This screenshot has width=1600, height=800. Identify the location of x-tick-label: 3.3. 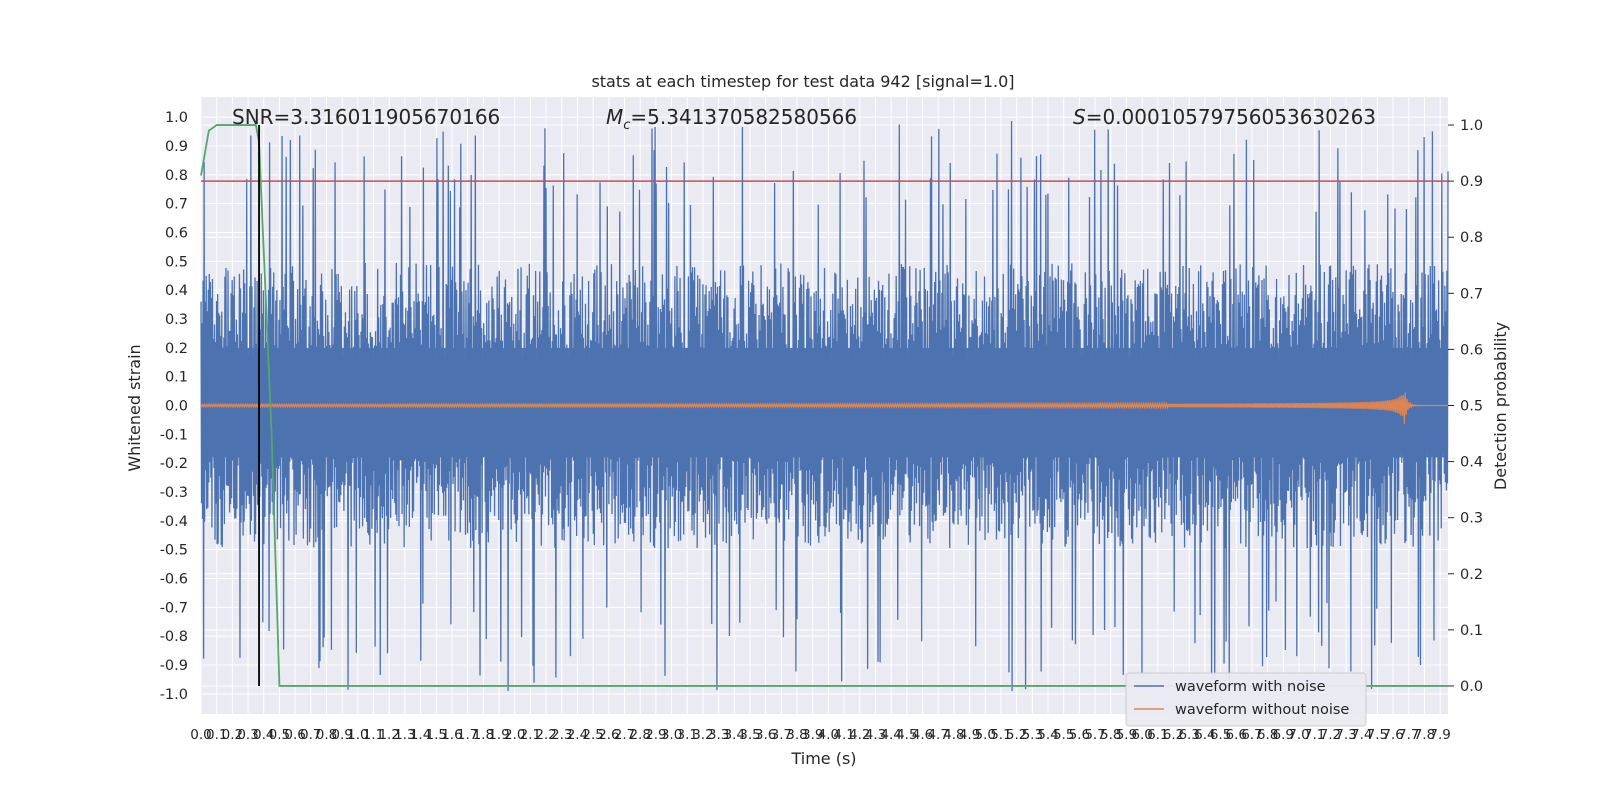
(718, 735).